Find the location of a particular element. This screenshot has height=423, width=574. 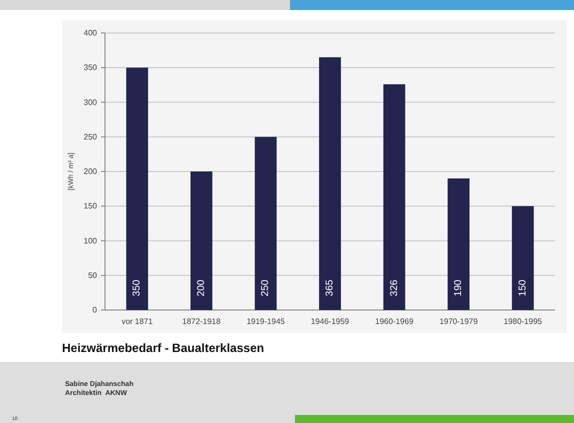

data-label: 200 is located at coordinates (201, 287).